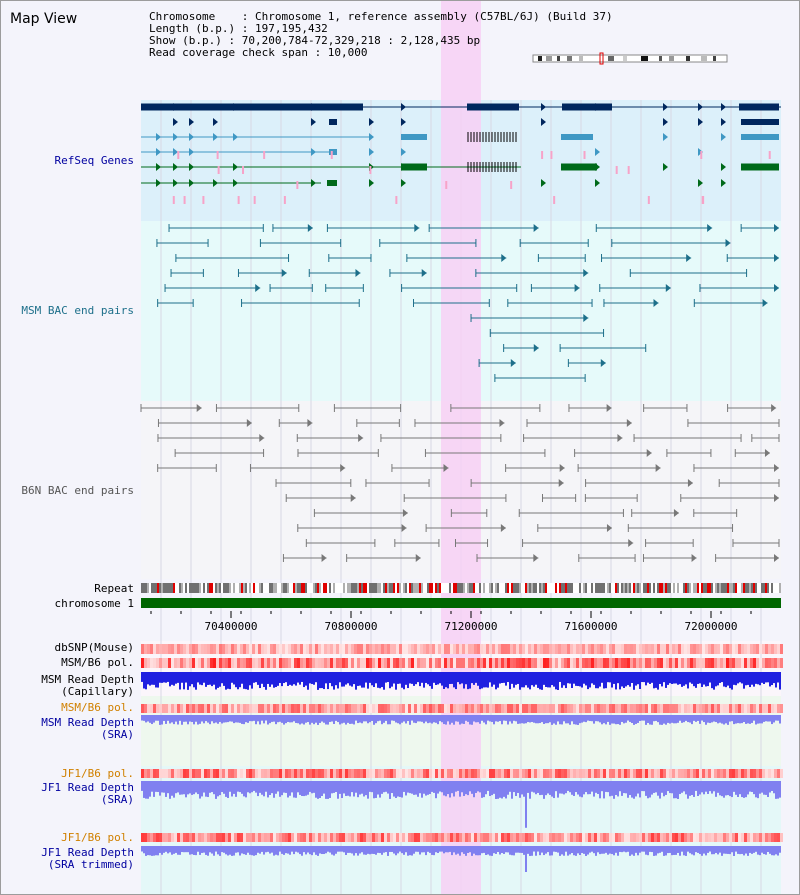  Describe the element at coordinates (94, 647) in the screenshot. I see `track-label-dbsnp: dbSNP(Mouse)` at that location.